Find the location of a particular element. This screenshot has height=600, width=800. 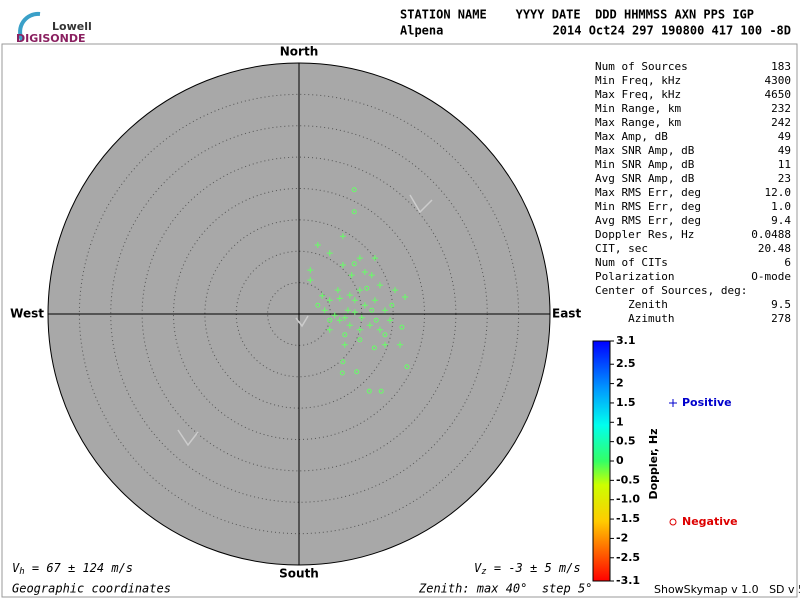

stat-value: 4650 is located at coordinates (778, 94).